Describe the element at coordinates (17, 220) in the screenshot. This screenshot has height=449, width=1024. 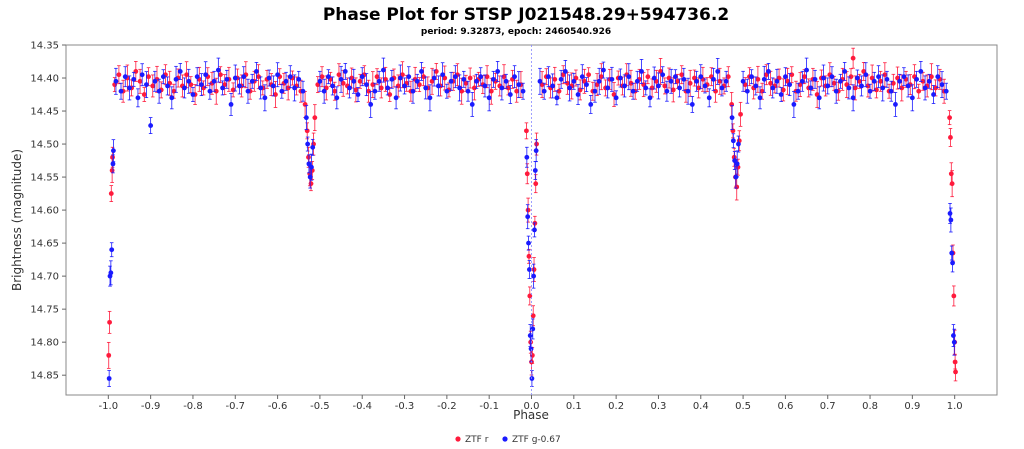
I see `y-axis-label: Brightness (magnitude)` at that location.